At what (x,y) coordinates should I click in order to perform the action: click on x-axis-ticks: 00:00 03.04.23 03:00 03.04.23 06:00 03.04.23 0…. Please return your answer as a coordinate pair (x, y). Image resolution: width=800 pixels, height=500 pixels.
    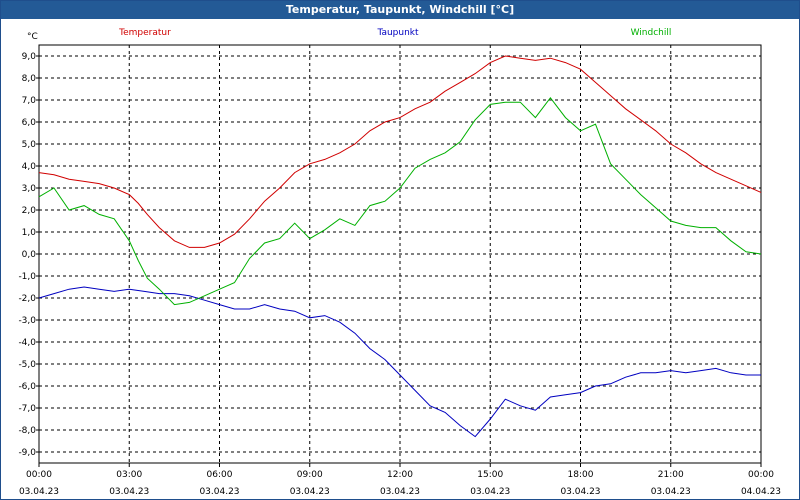
    Looking at the image, I should click on (400, 480).